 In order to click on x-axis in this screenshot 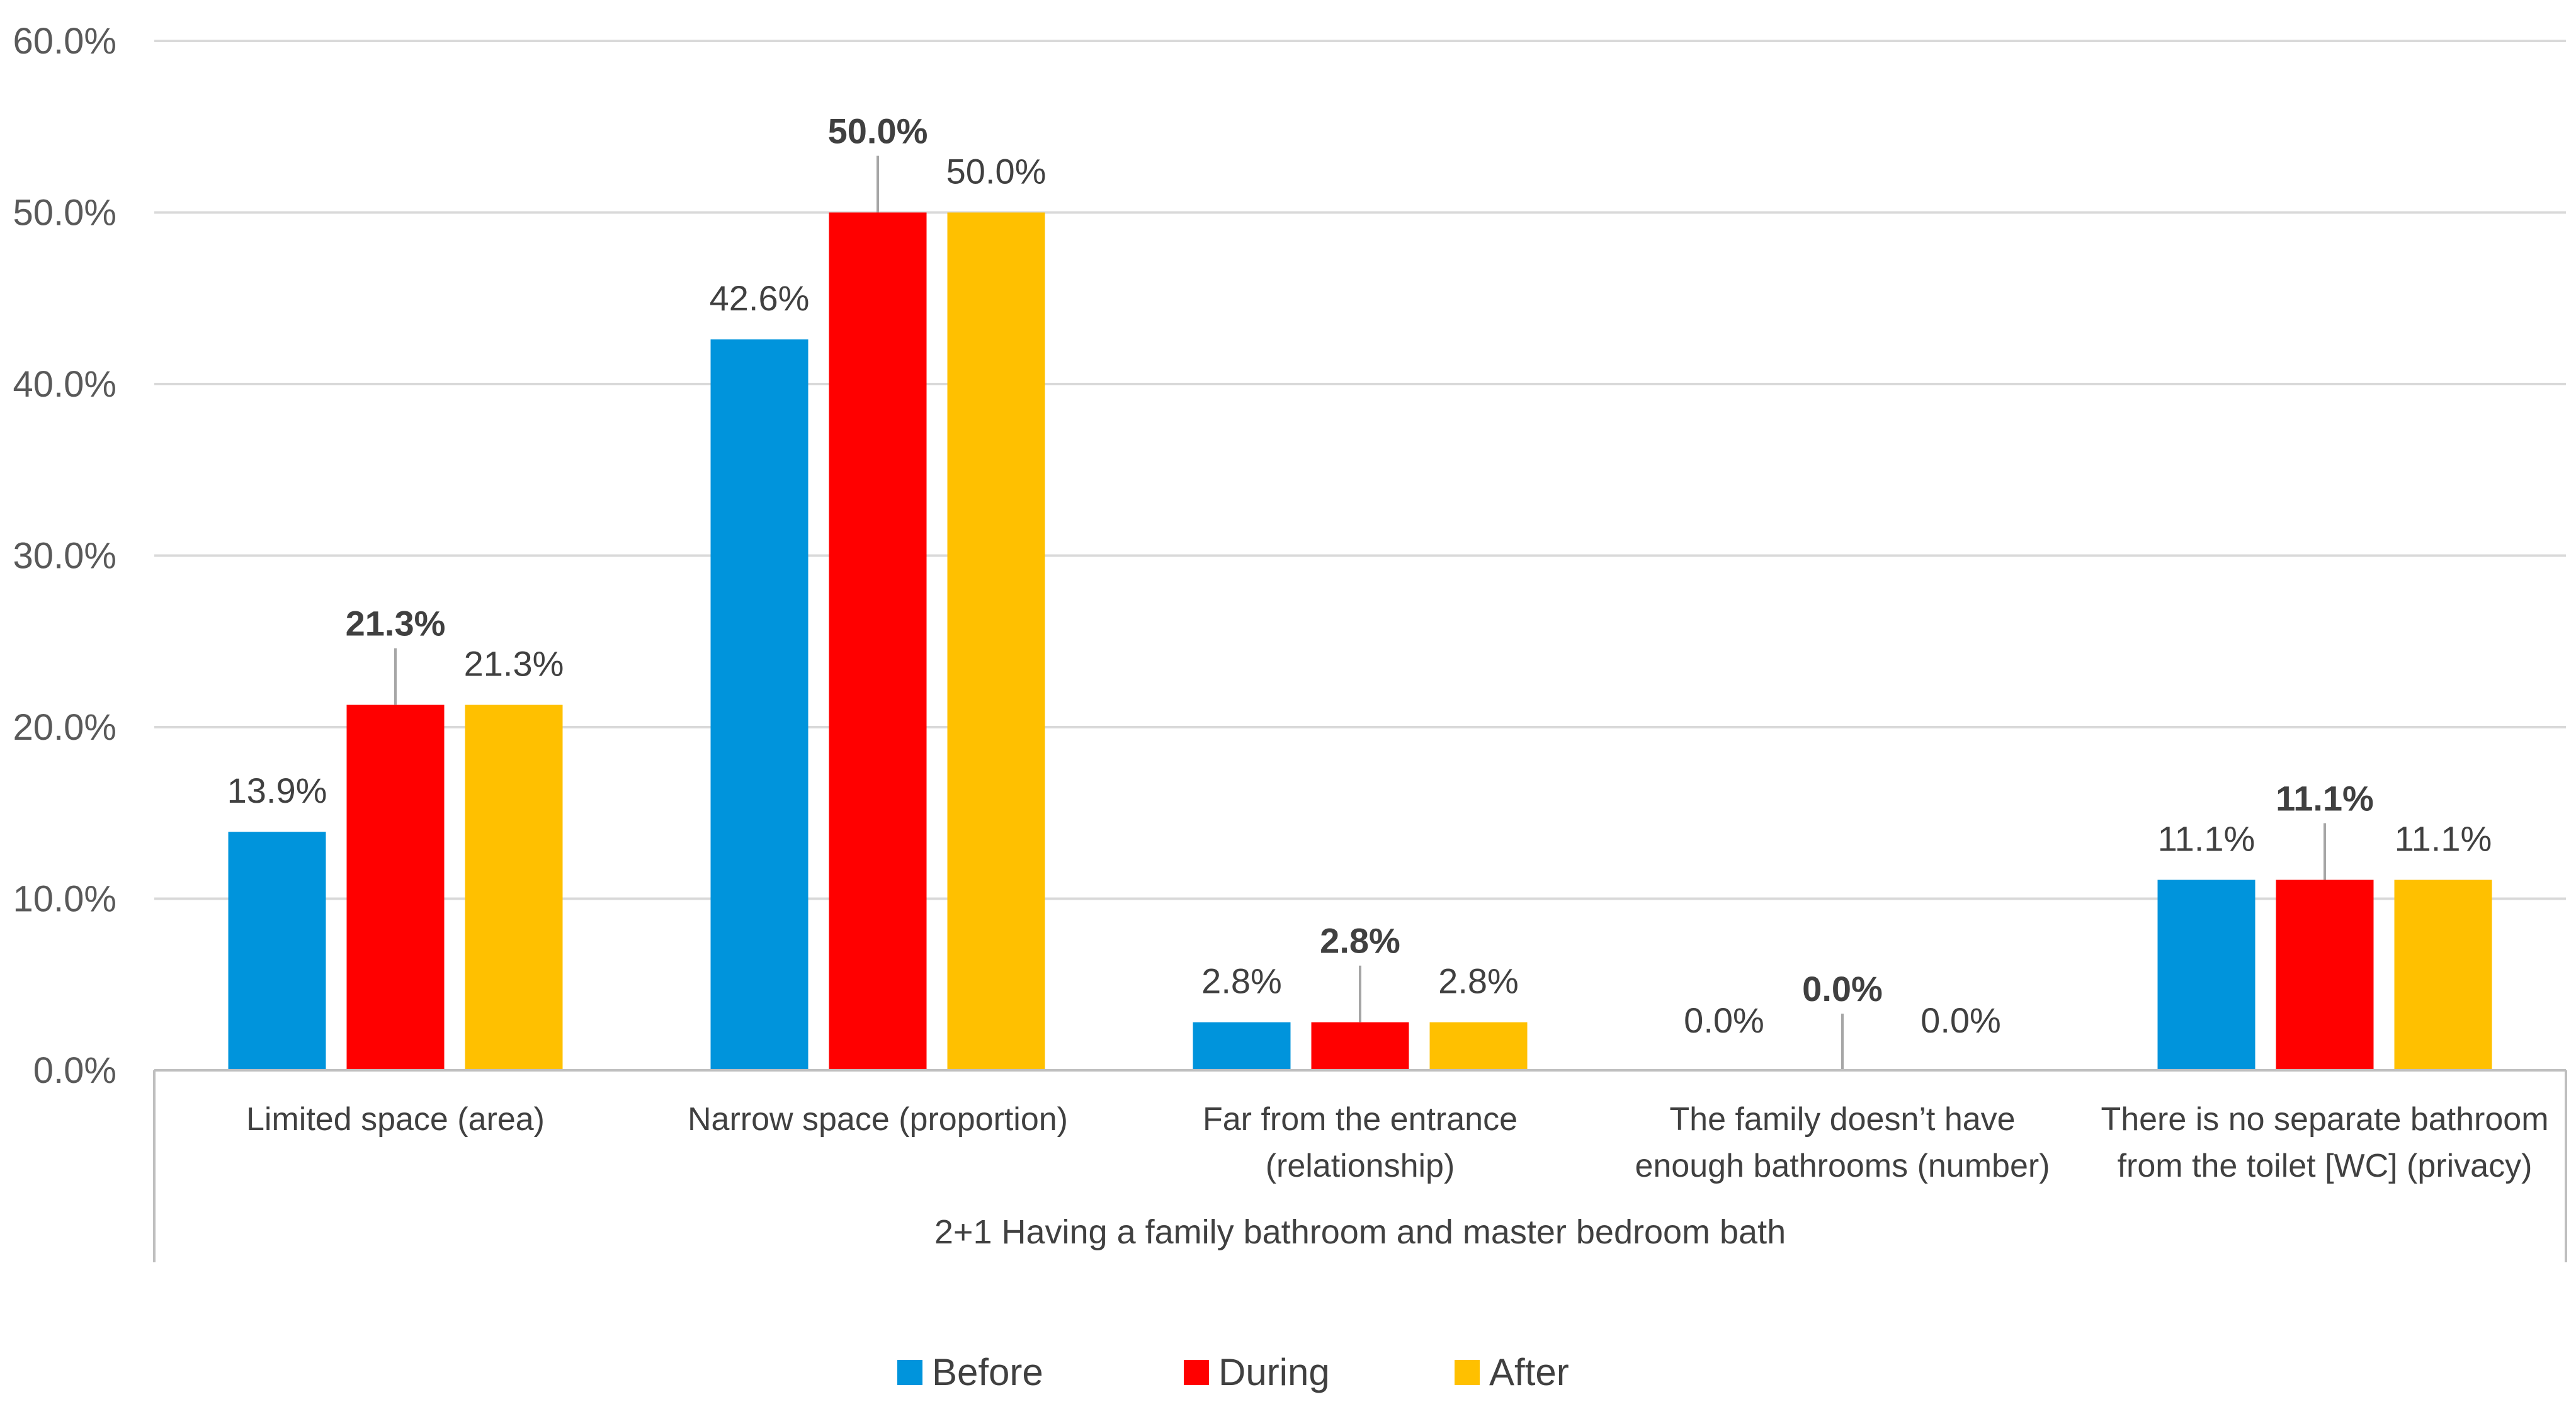, I will do `click(1360, 1165)`.